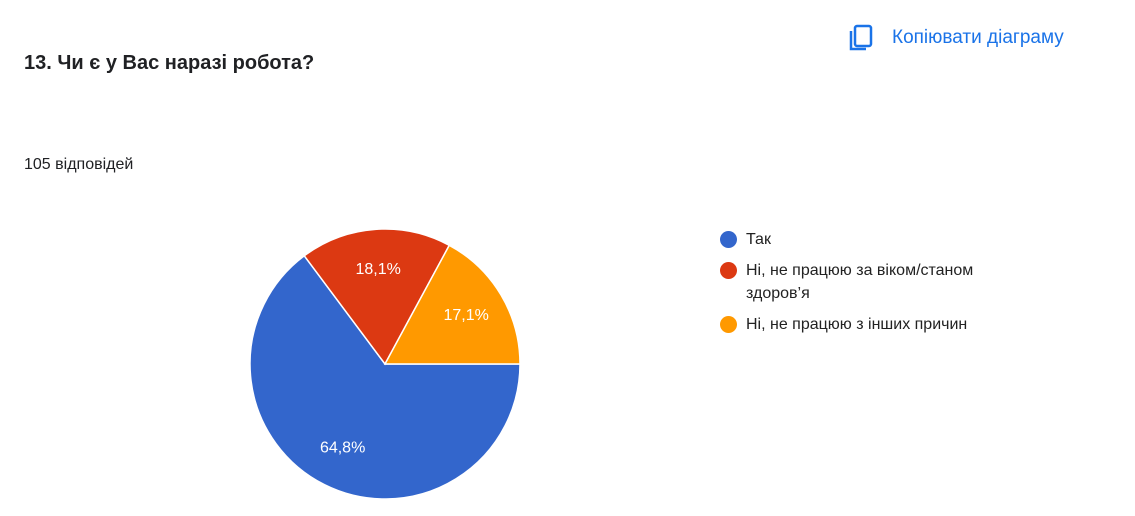 Image resolution: width=1135 pixels, height=516 pixels. Describe the element at coordinates (865, 239) in the screenshot. I see `legend-item: Так` at that location.